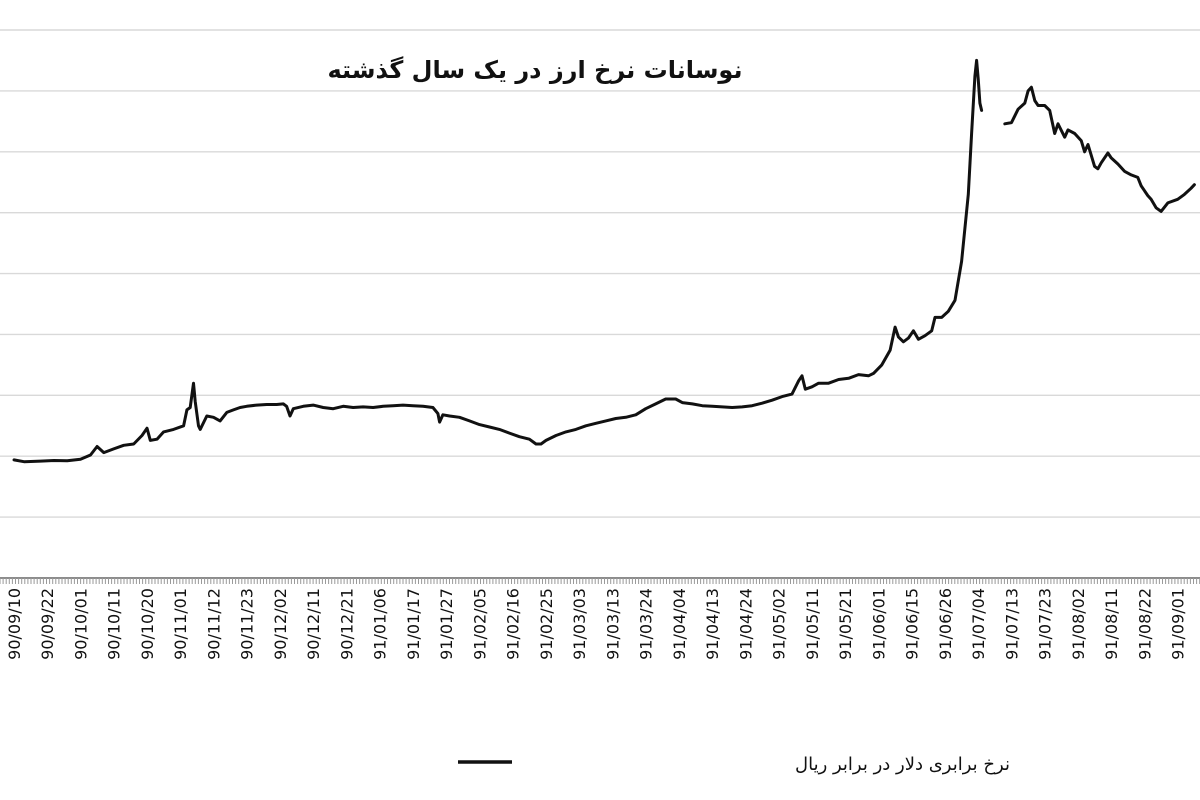 Image resolution: width=1200 pixels, height=800 pixels. What do you see at coordinates (945, 624) in the screenshot?
I see `x-tick-label: 91/06/26` at bounding box center [945, 624].